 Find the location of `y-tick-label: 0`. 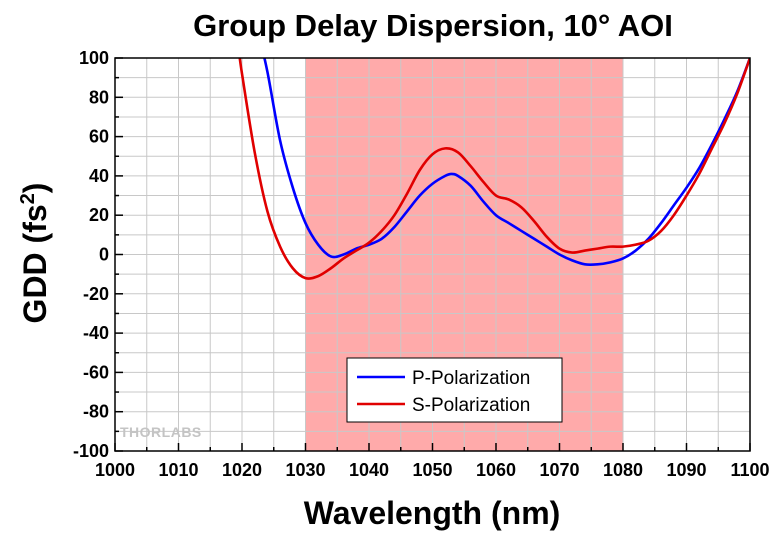

y-tick-label: 0 is located at coordinates (104, 255).